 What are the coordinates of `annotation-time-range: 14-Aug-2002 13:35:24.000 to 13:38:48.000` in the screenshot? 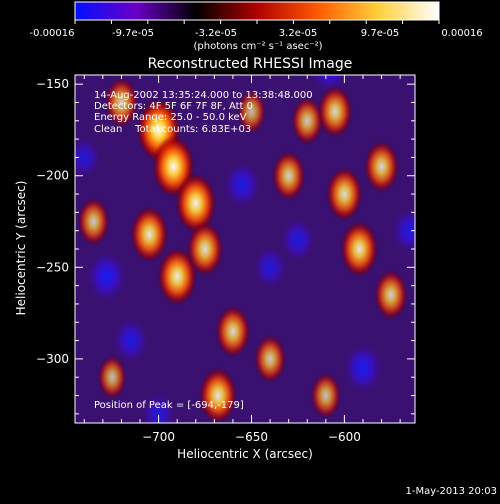 It's located at (203, 95).